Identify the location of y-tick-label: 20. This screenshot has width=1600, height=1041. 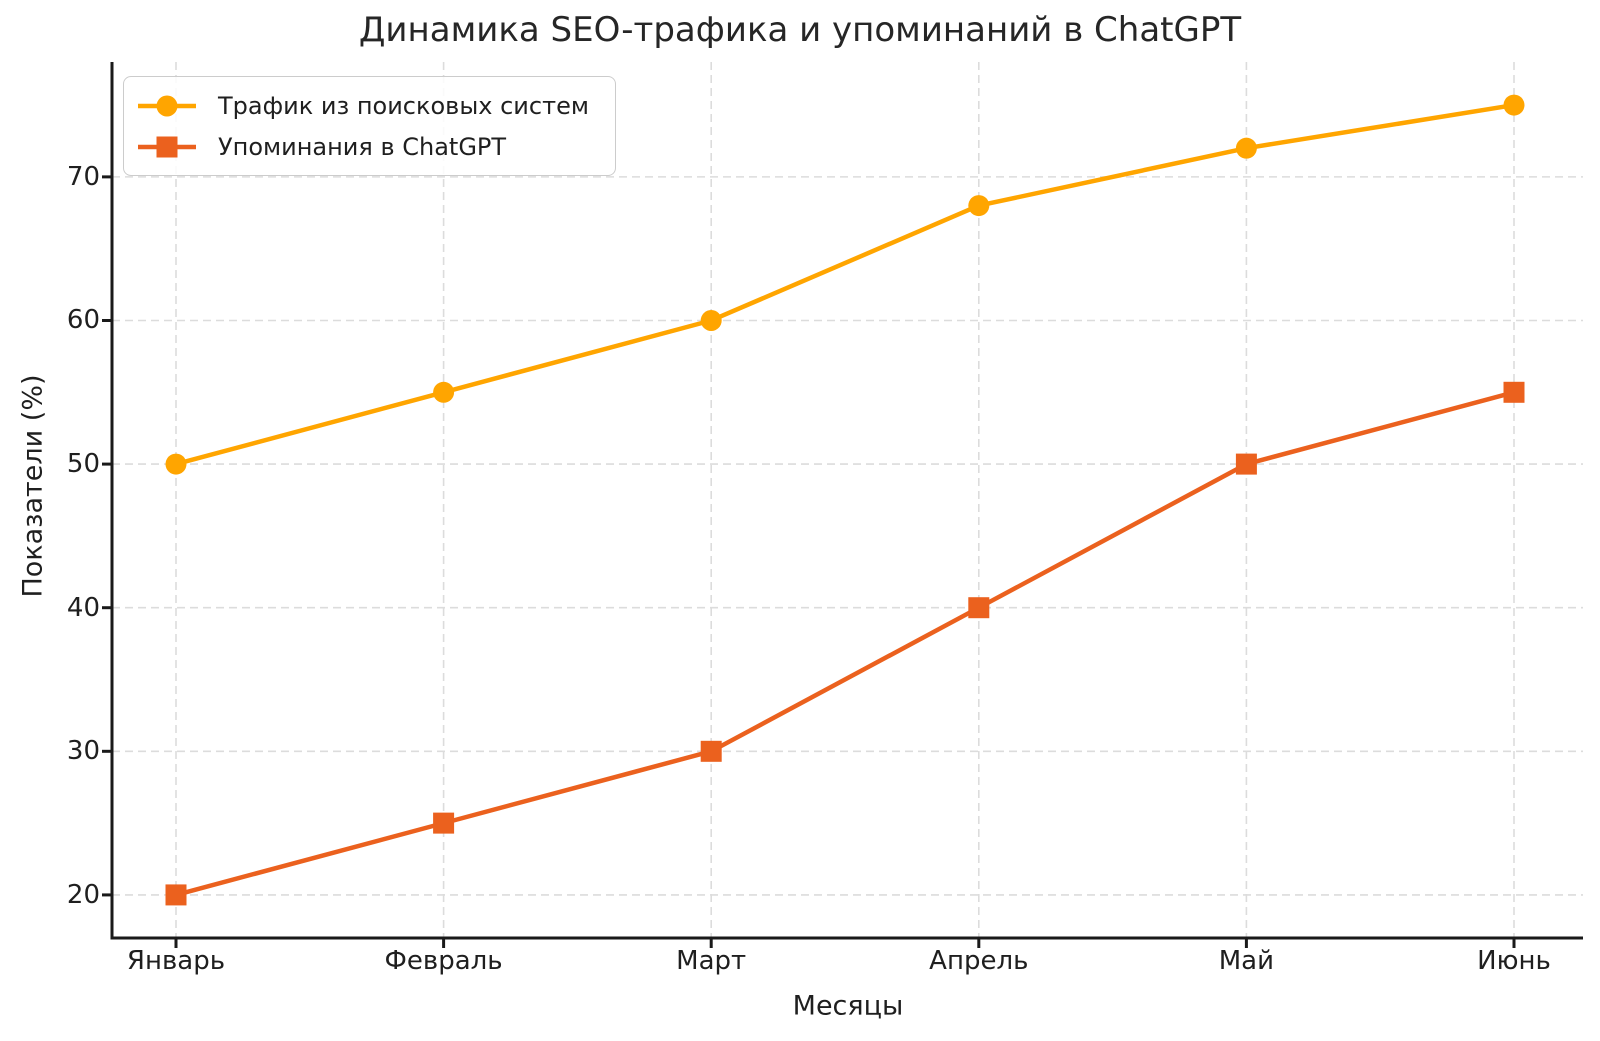
(83, 894).